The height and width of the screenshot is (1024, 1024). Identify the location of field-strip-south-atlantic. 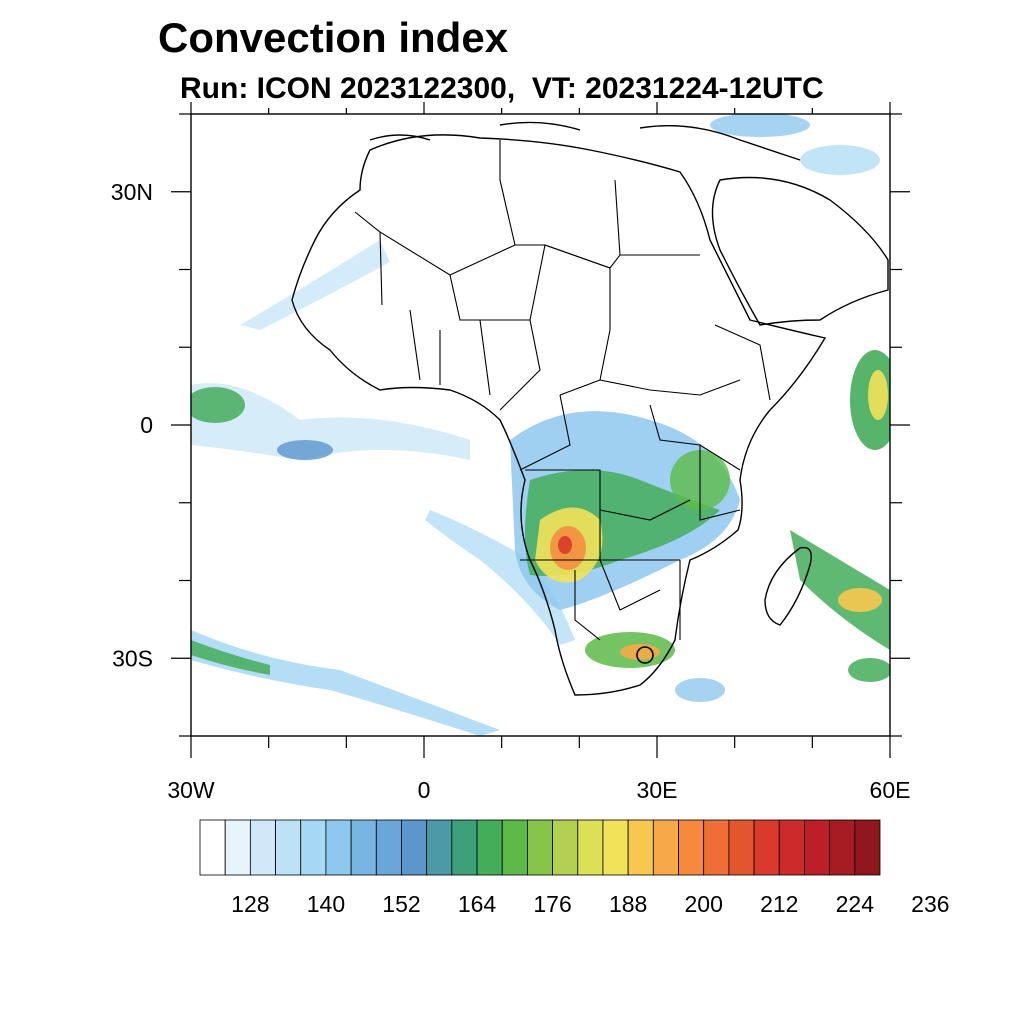
(230, 657).